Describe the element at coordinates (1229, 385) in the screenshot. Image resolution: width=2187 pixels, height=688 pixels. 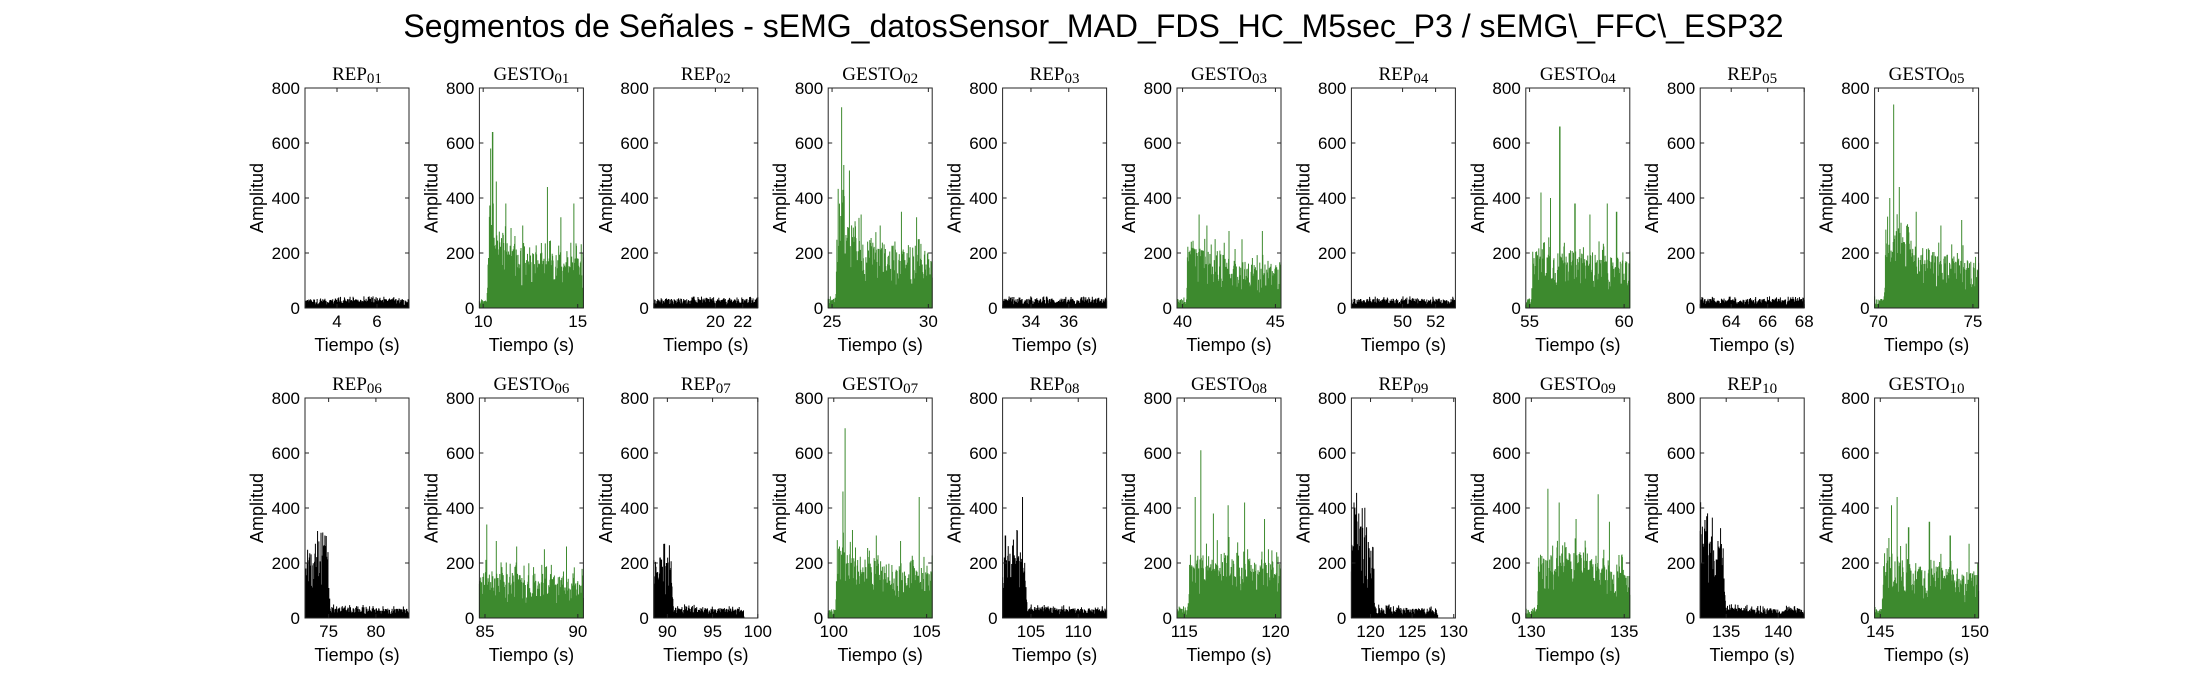
I see `subplot-title: GESTO08` at that location.